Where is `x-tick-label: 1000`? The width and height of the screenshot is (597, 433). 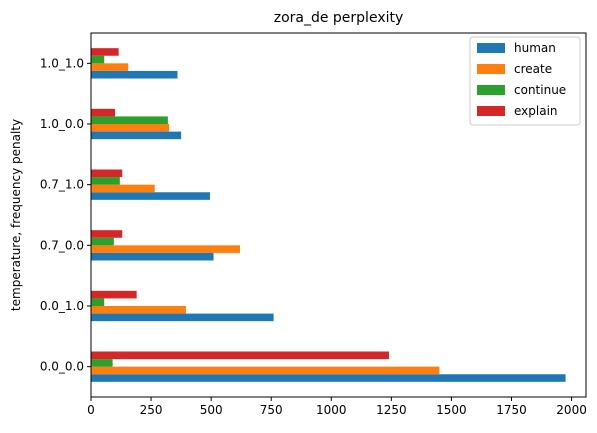
x-tick-label: 1000 is located at coordinates (331, 410).